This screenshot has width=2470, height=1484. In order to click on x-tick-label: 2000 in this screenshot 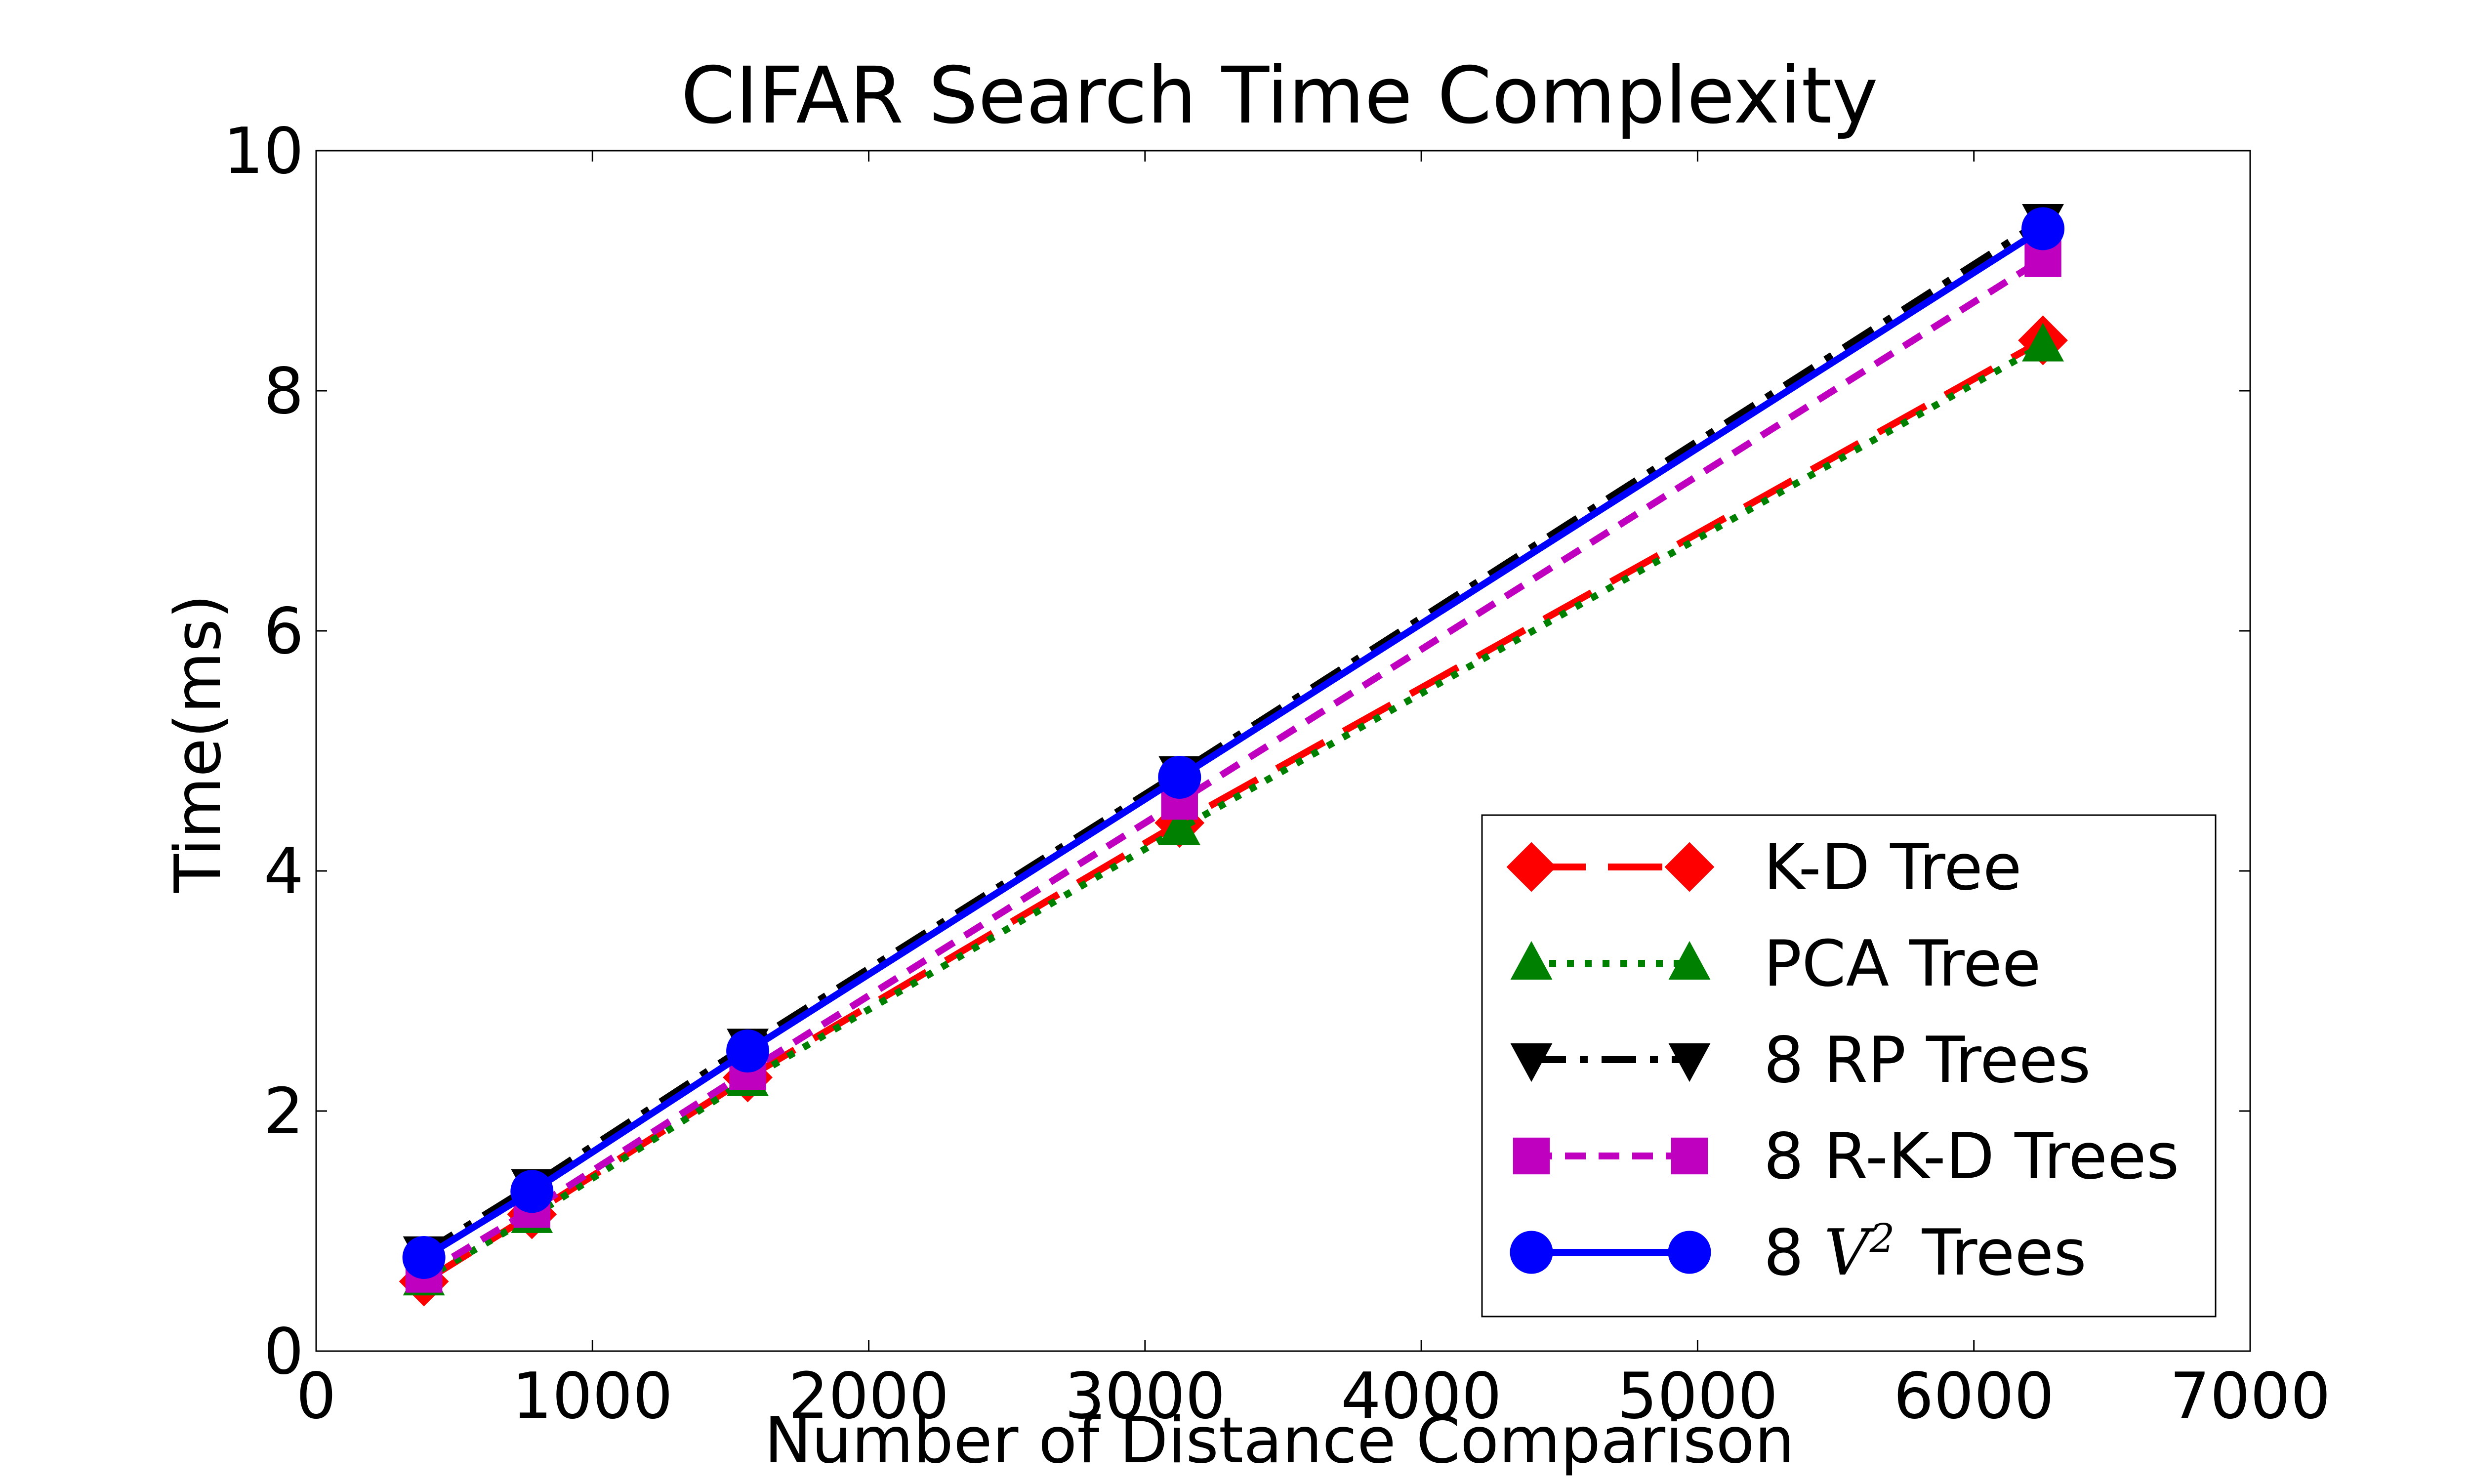, I will do `click(868, 1396)`.